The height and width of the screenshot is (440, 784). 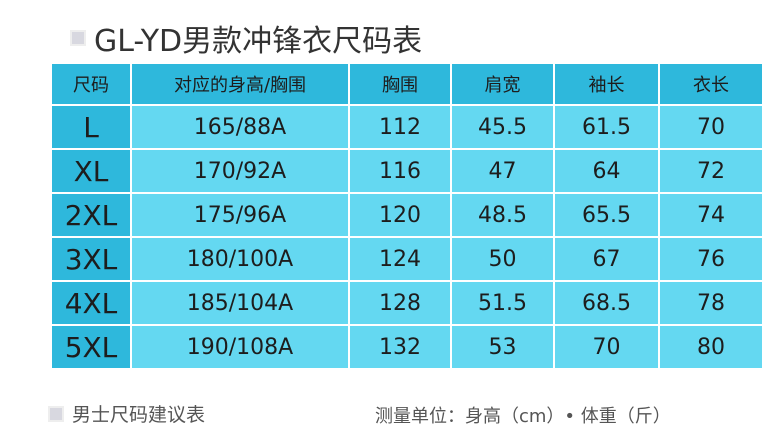 I want to click on cell: 116, so click(x=400, y=171).